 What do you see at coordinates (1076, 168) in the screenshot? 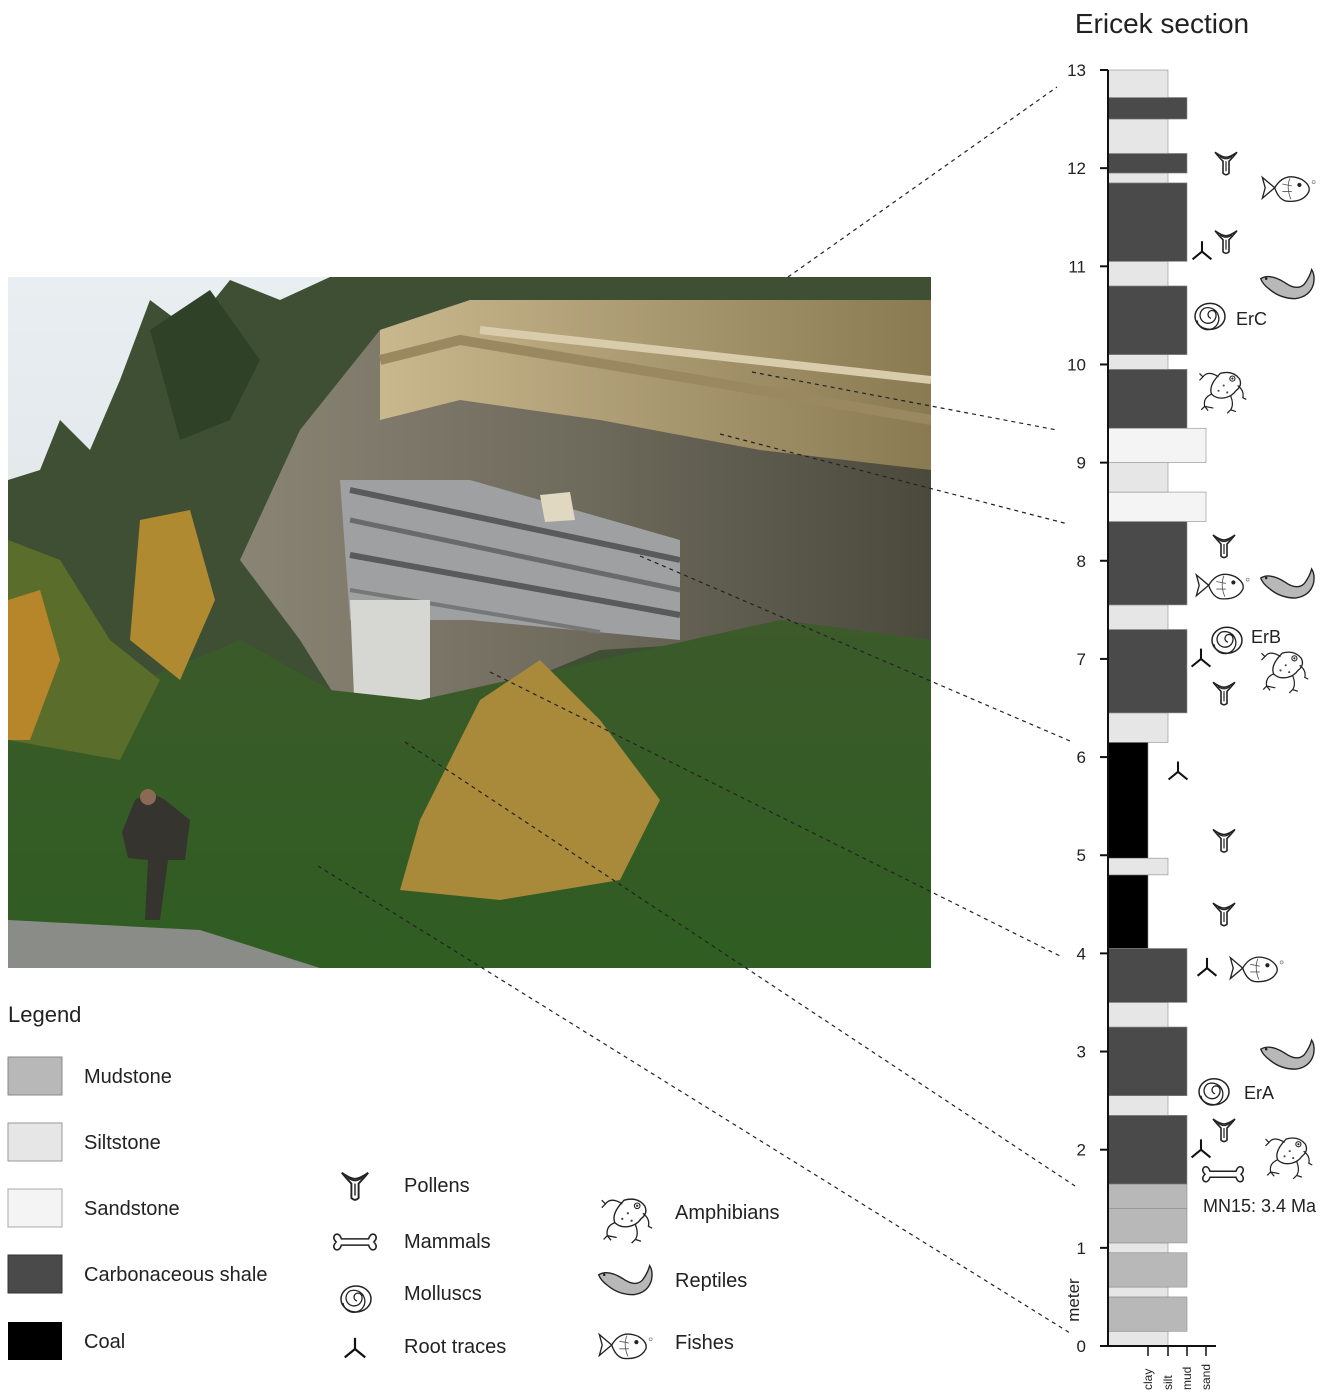
I see `y-tick-label: 12` at bounding box center [1076, 168].